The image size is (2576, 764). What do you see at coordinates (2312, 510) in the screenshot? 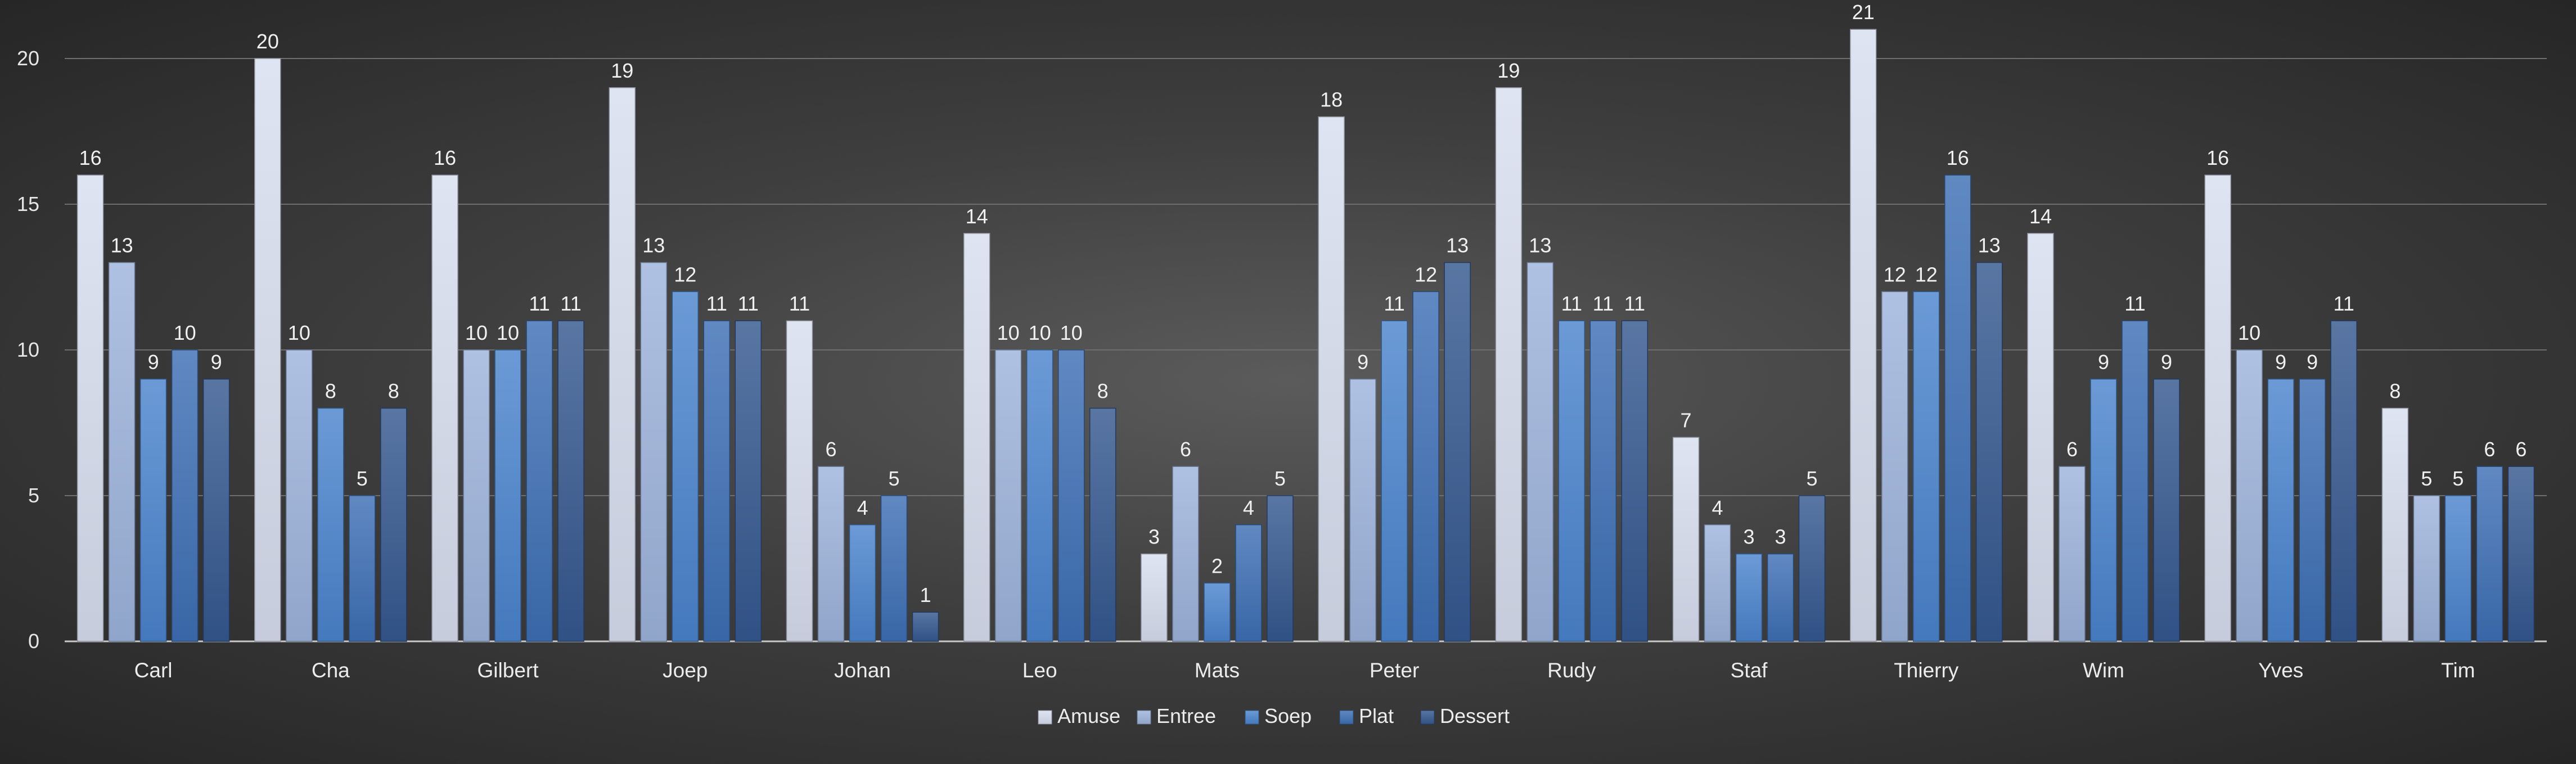
I see `bar-plat-yves` at bounding box center [2312, 510].